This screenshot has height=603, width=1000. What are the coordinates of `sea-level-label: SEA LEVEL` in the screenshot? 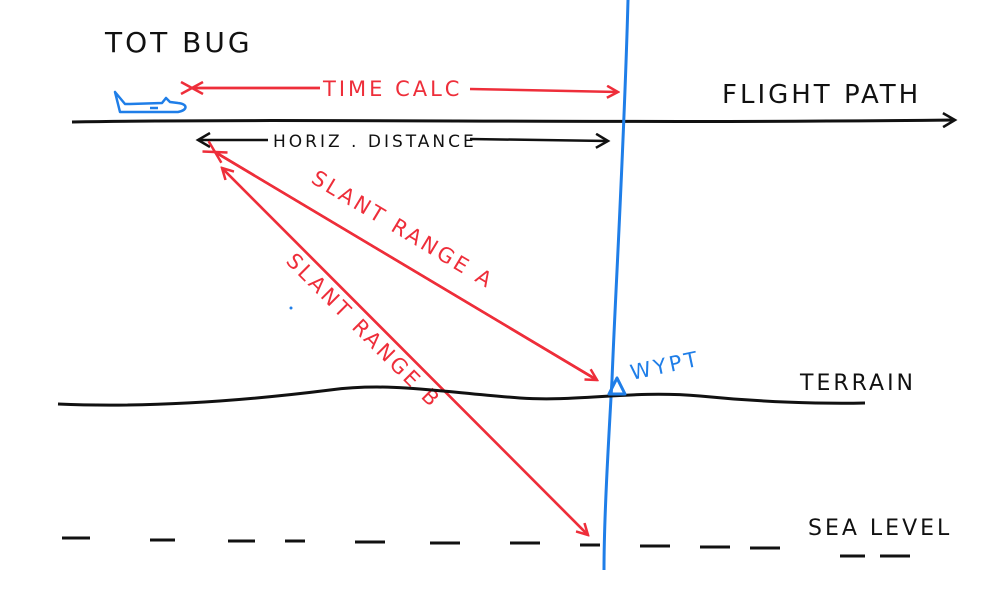 It's located at (880, 528).